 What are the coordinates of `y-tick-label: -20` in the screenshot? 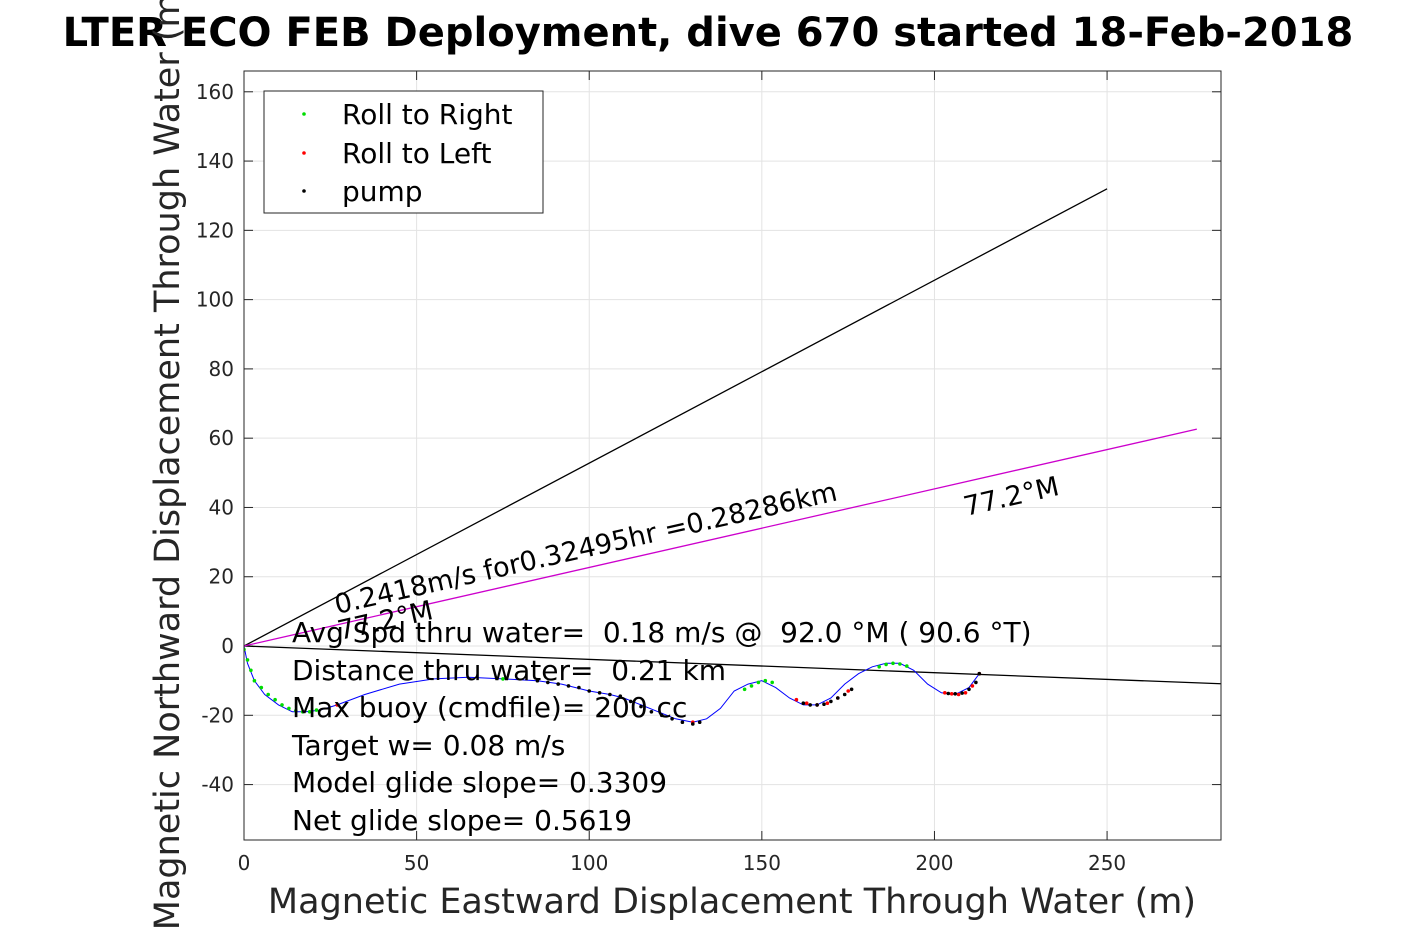 It's located at (217, 715).